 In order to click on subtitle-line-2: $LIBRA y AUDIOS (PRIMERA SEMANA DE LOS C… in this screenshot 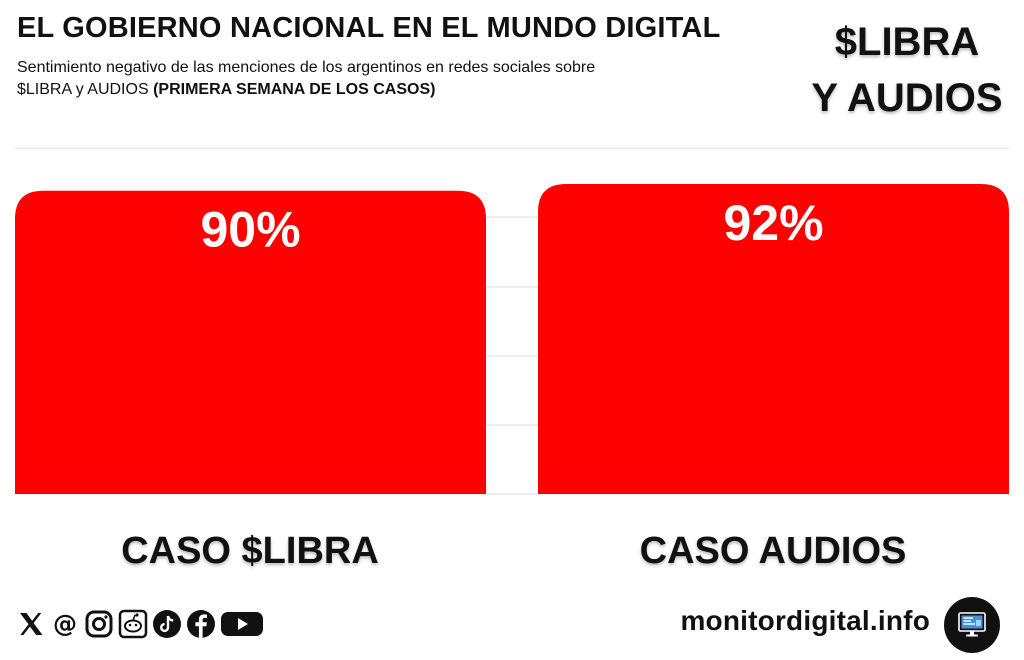, I will do `click(347, 90)`.